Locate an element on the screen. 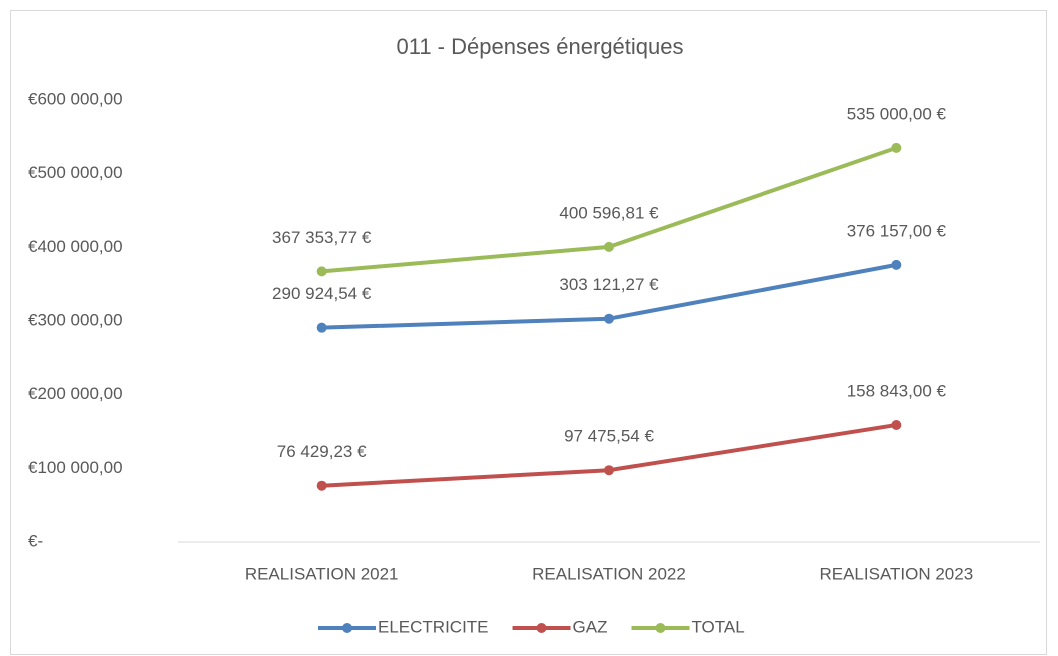  y-tick-label: €500 000,00 is located at coordinates (75, 172).